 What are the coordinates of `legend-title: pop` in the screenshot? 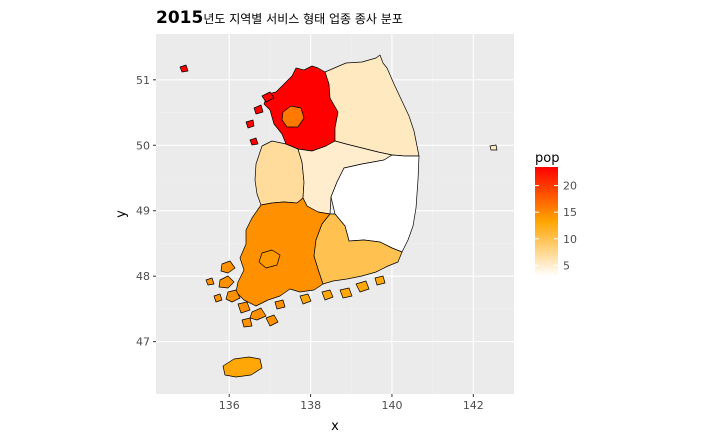 It's located at (547, 158).